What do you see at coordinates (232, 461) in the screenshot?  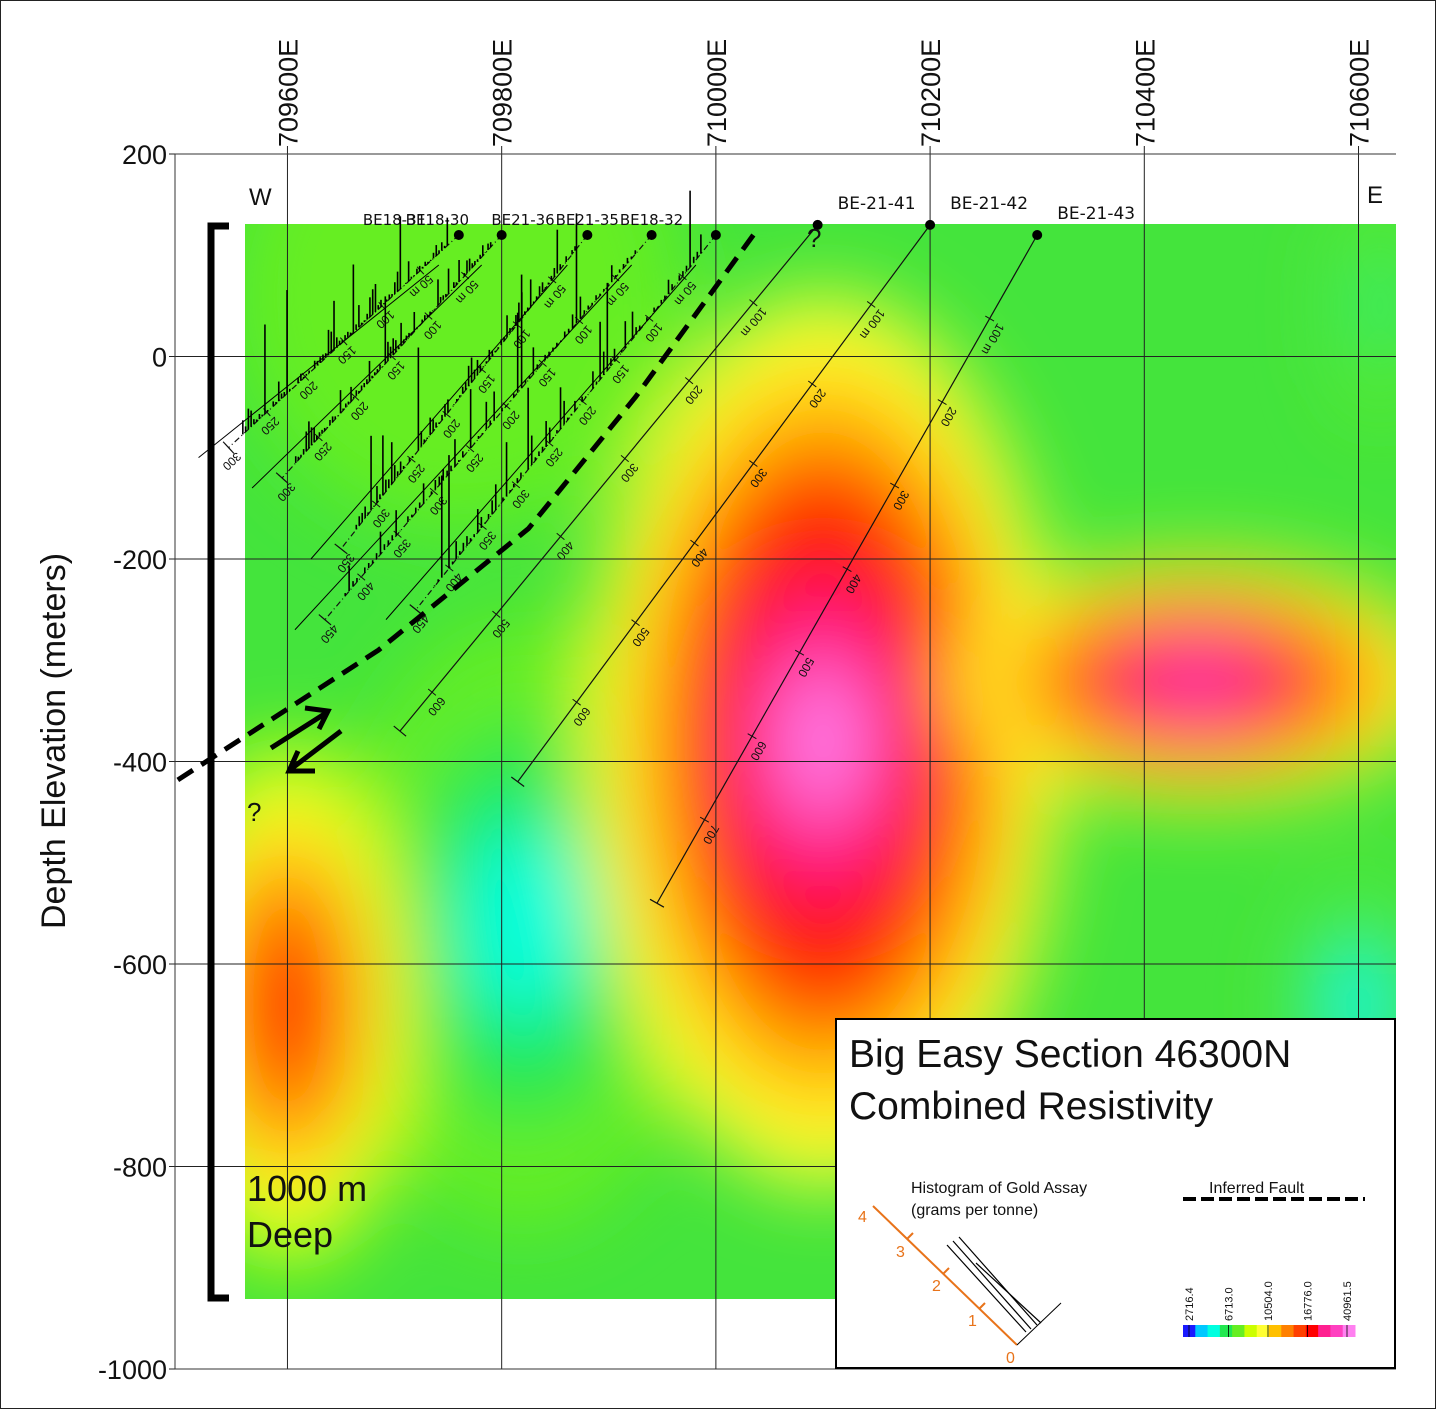 I see `depth-label: 300` at bounding box center [232, 461].